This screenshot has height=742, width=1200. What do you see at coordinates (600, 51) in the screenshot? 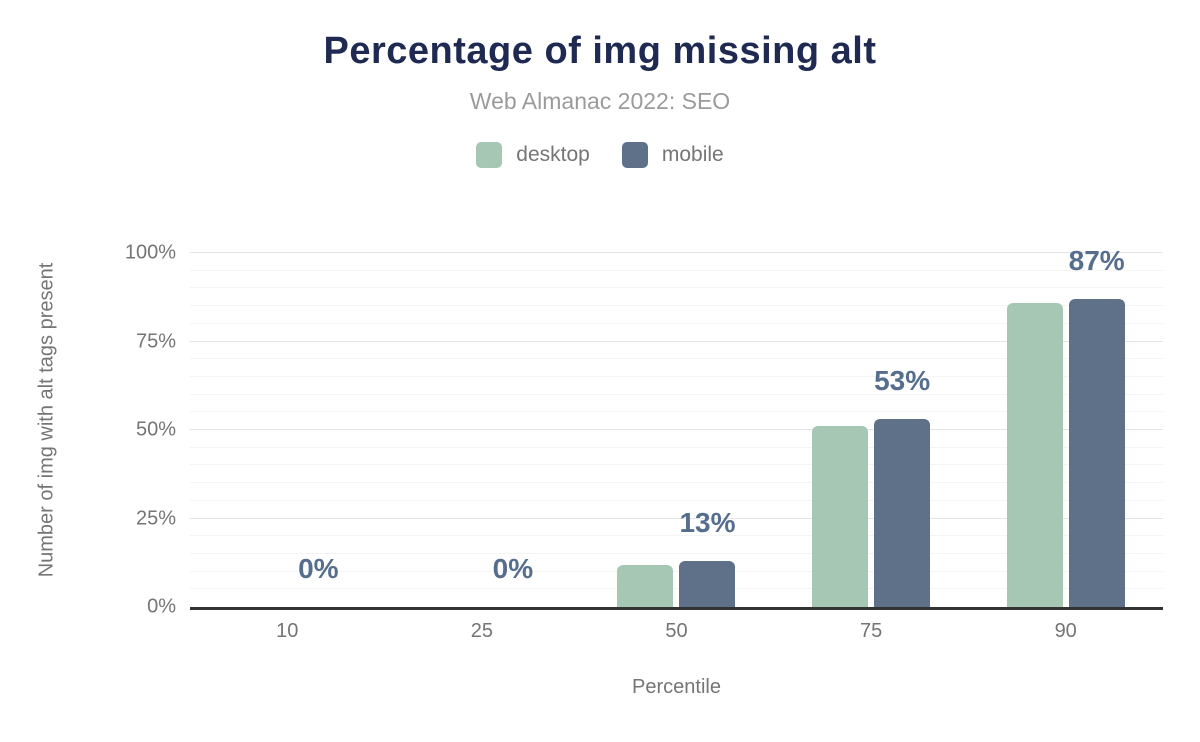
I see `chart-title: Percentage of img missing alt` at bounding box center [600, 51].